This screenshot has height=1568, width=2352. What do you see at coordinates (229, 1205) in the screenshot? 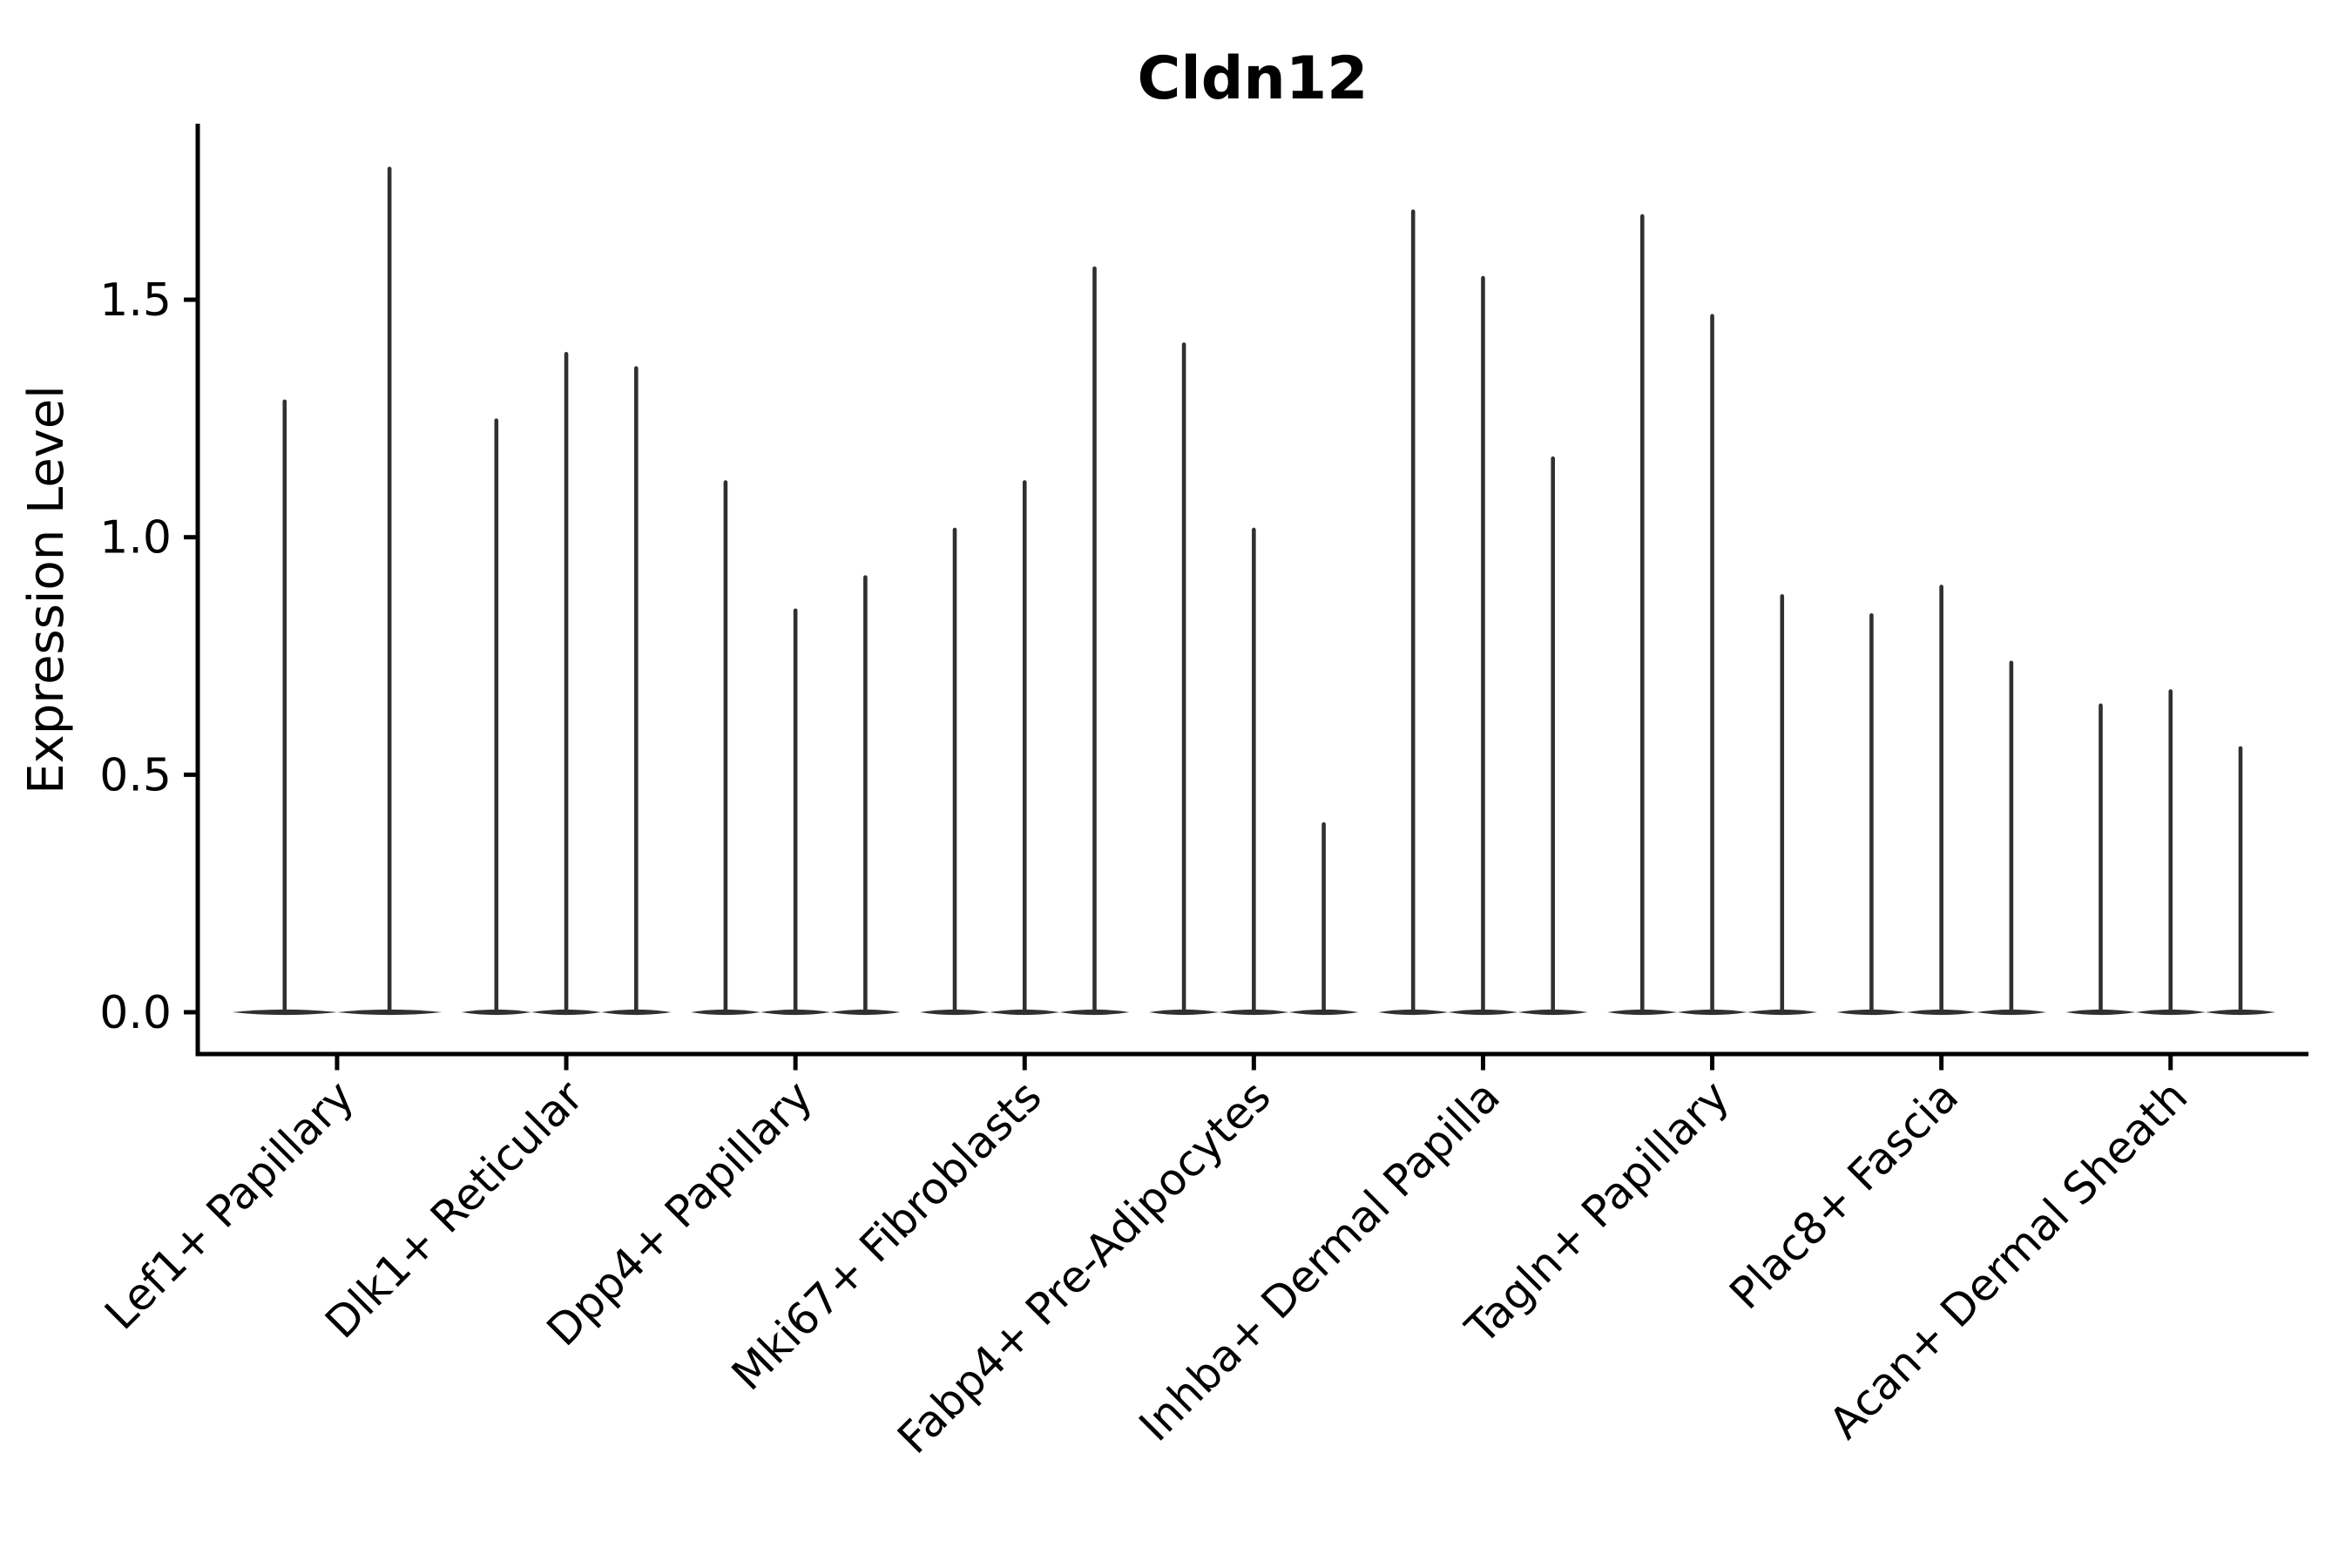
I see `x-tick-label: Lef1+ Papillary` at bounding box center [229, 1205].